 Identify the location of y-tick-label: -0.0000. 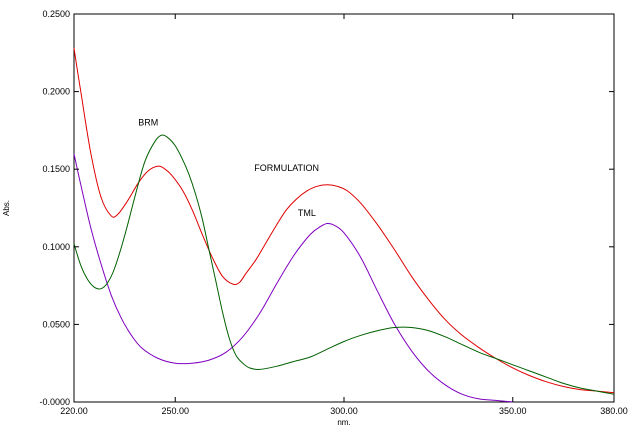
(54, 402).